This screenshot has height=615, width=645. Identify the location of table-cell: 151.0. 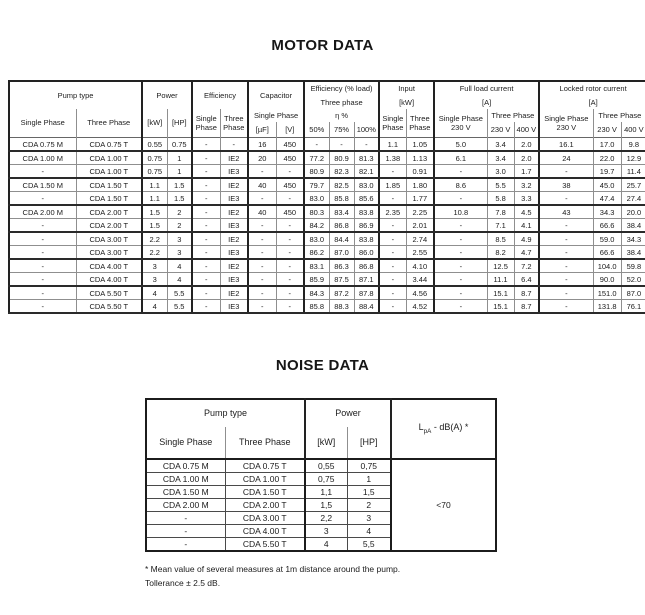
(607, 293).